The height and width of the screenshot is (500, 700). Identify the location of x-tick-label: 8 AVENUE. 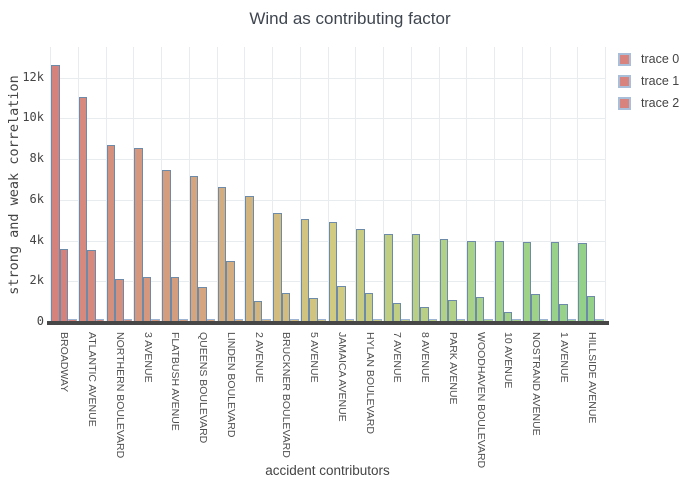
(425, 357).